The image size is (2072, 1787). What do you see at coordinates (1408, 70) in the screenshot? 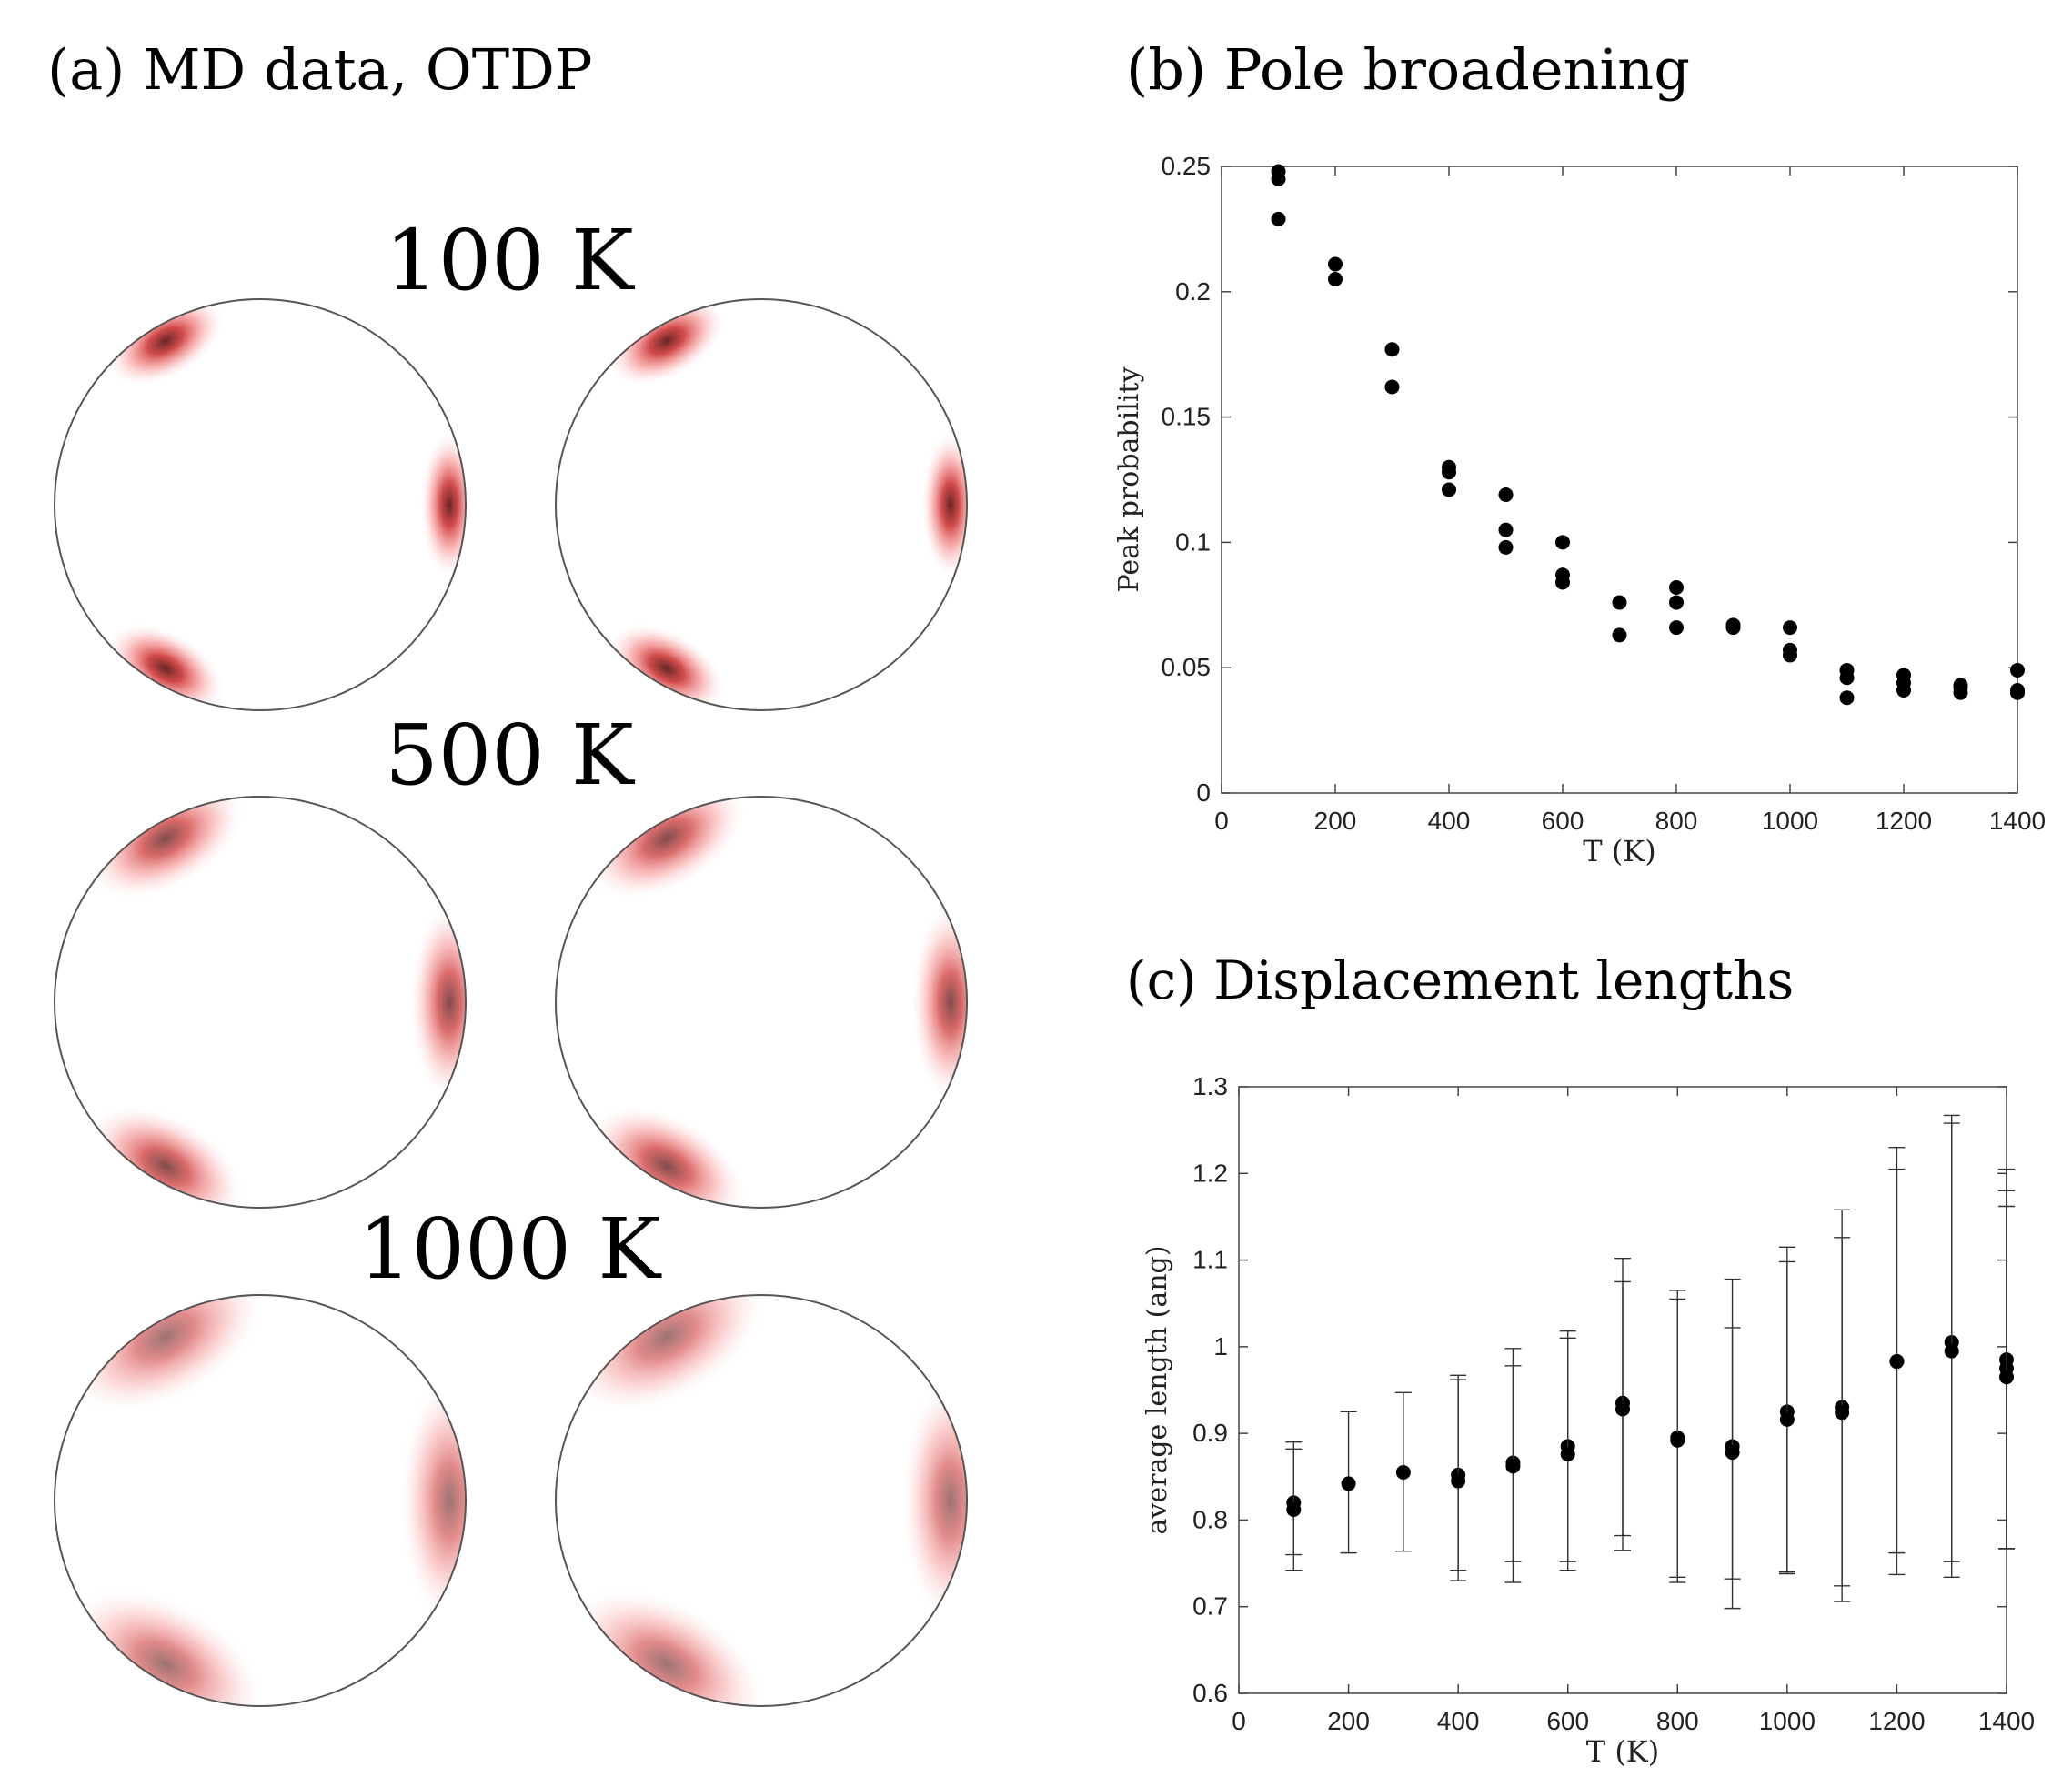
I see `panel-b-title: (b) Pole broadening` at bounding box center [1408, 70].